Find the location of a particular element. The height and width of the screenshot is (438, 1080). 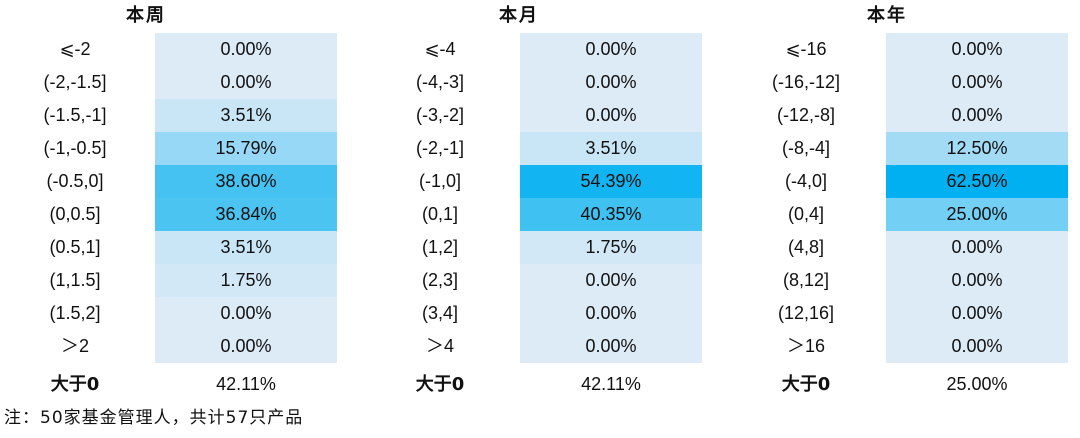

table-row: (4,8] 0.00% is located at coordinates (899, 247).